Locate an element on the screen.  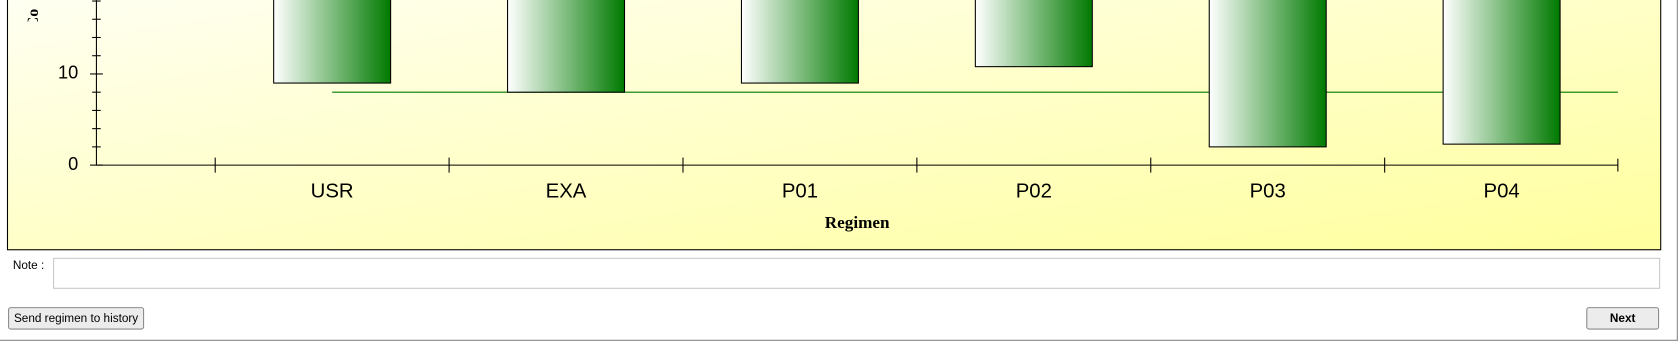
x-tick-label: P03 is located at coordinates (1268, 191).